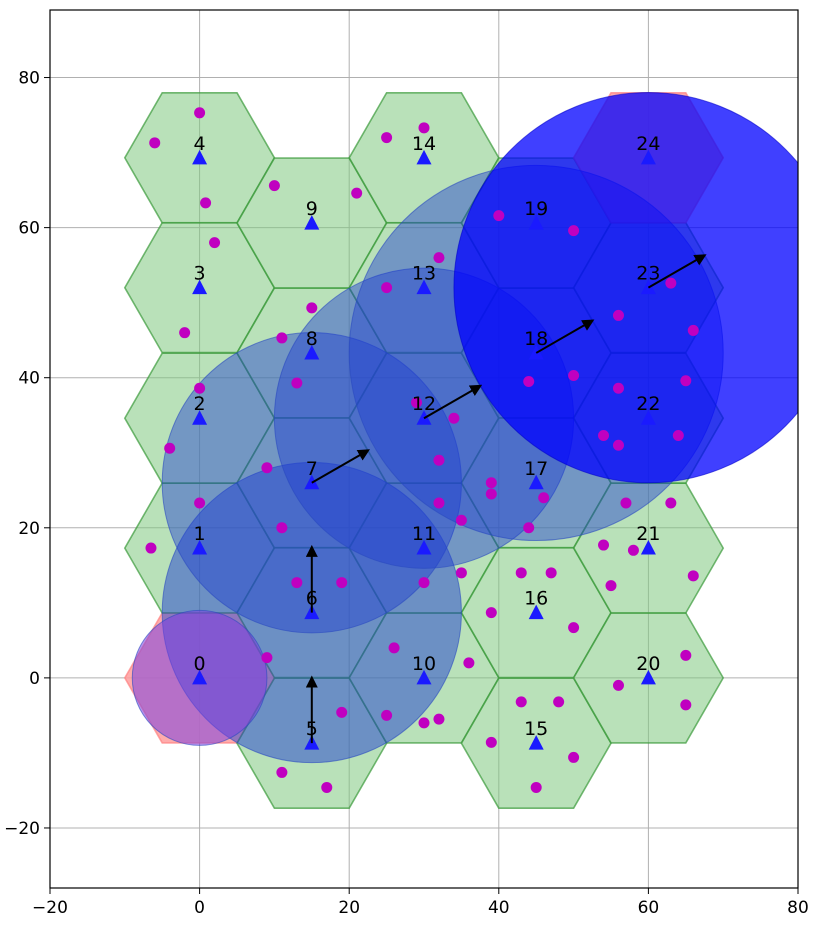 The width and height of the screenshot is (830, 933). What do you see at coordinates (312, 209) in the screenshot?
I see `cell-label-9: 9` at bounding box center [312, 209].